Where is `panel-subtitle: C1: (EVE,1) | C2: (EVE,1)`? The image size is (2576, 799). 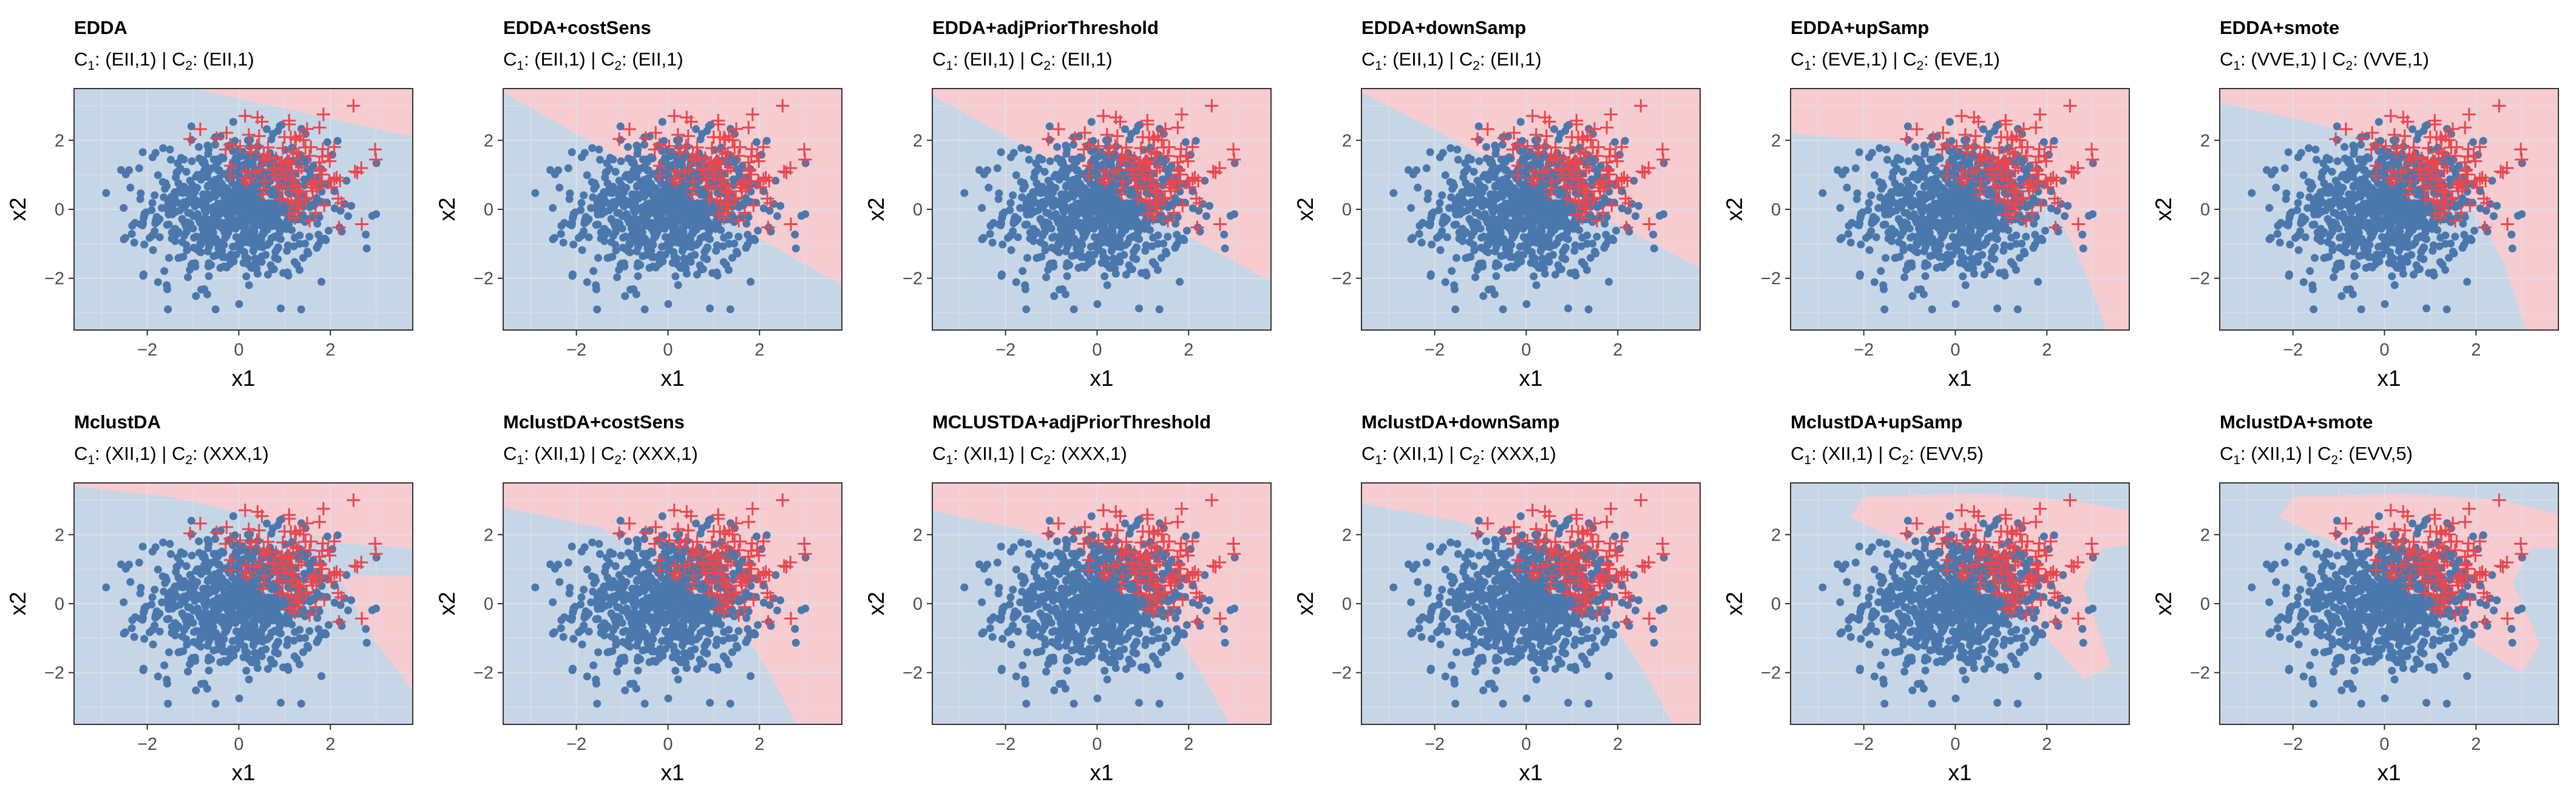 panel-subtitle: C1: (EVE,1) | C2: (EVE,1) is located at coordinates (1896, 61).